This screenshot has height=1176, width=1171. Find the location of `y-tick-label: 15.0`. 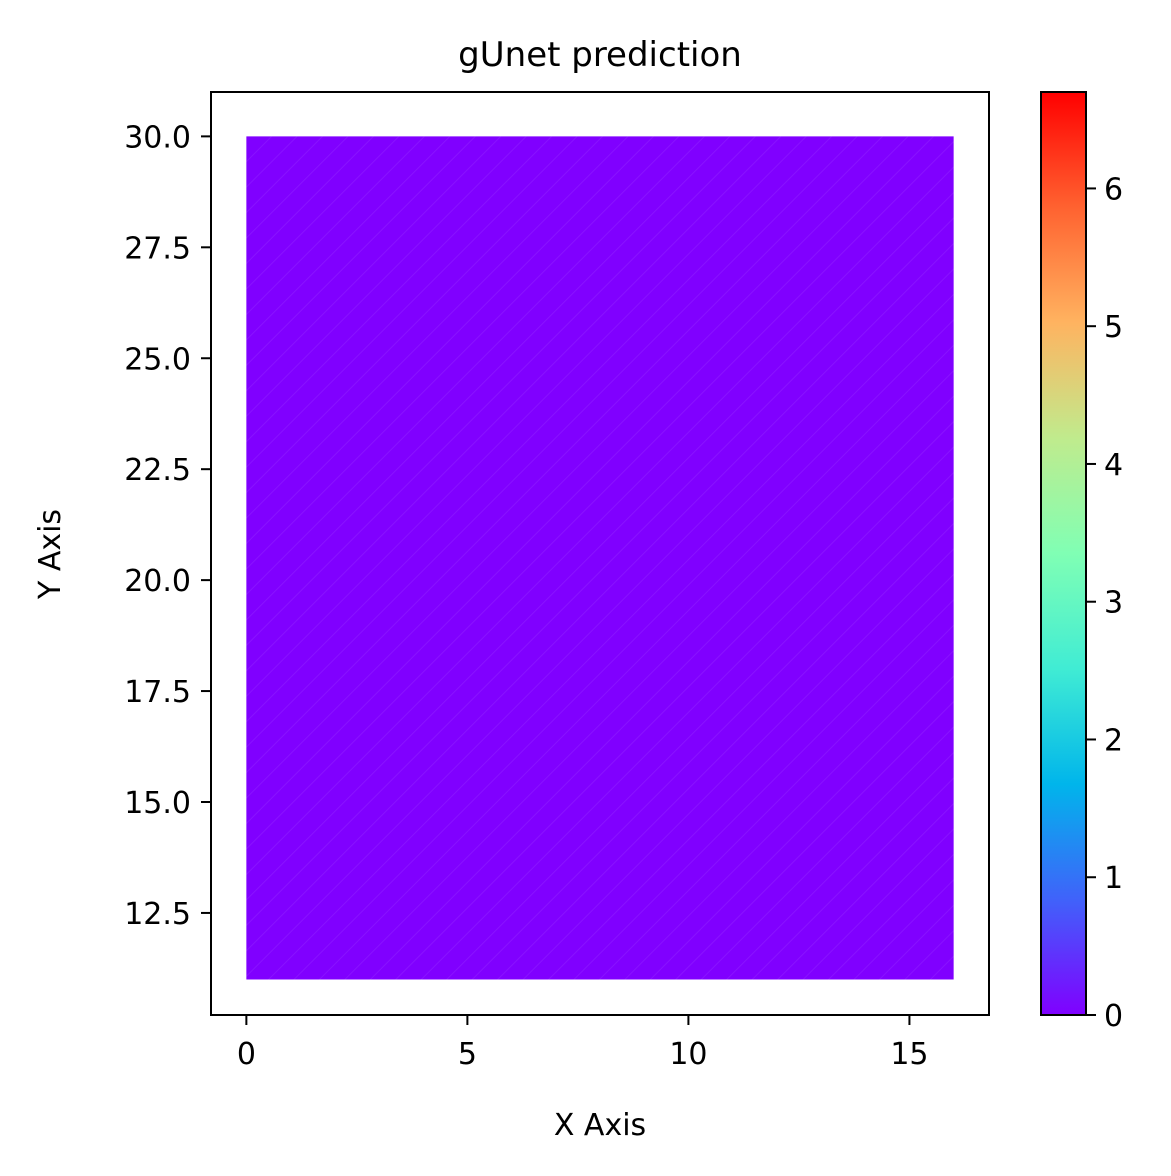

y-tick-label: 15.0 is located at coordinates (157, 803).